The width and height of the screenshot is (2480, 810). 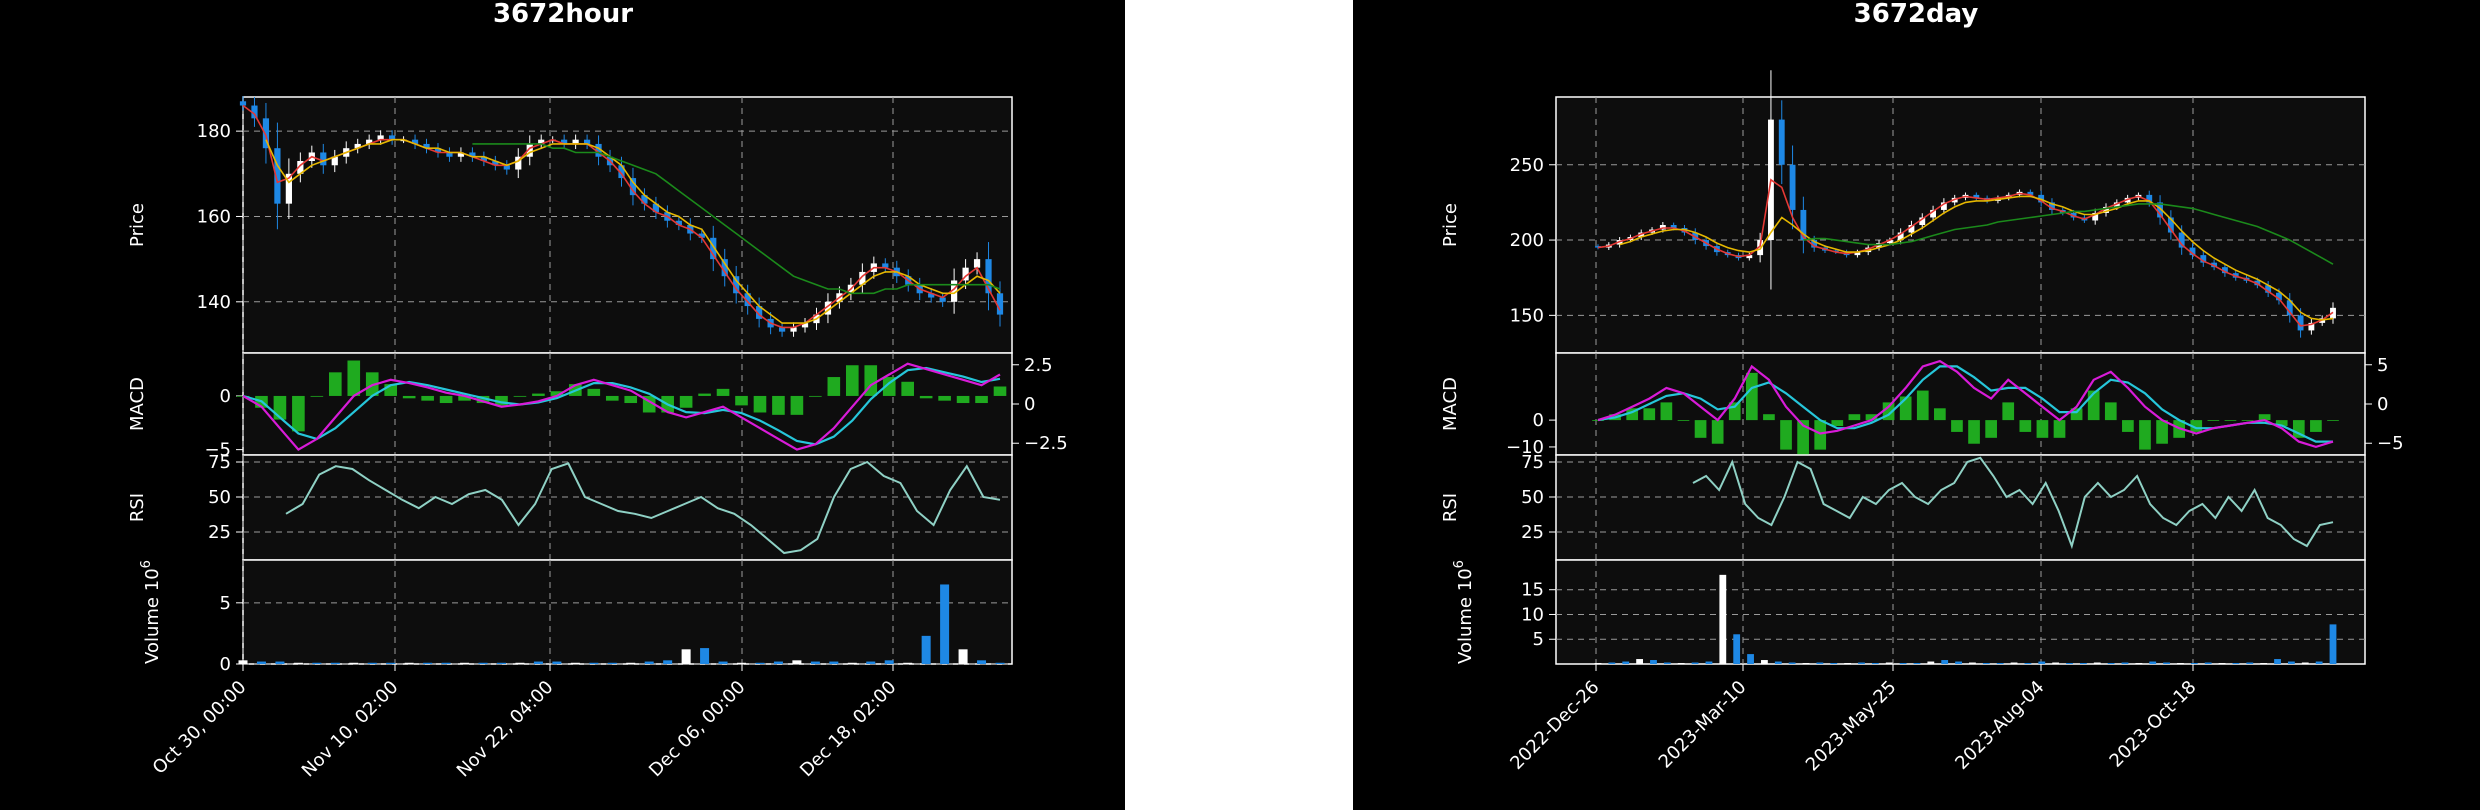 What do you see at coordinates (1532, 532) in the screenshot?
I see `rsi-tick-label-0: 25` at bounding box center [1532, 532].